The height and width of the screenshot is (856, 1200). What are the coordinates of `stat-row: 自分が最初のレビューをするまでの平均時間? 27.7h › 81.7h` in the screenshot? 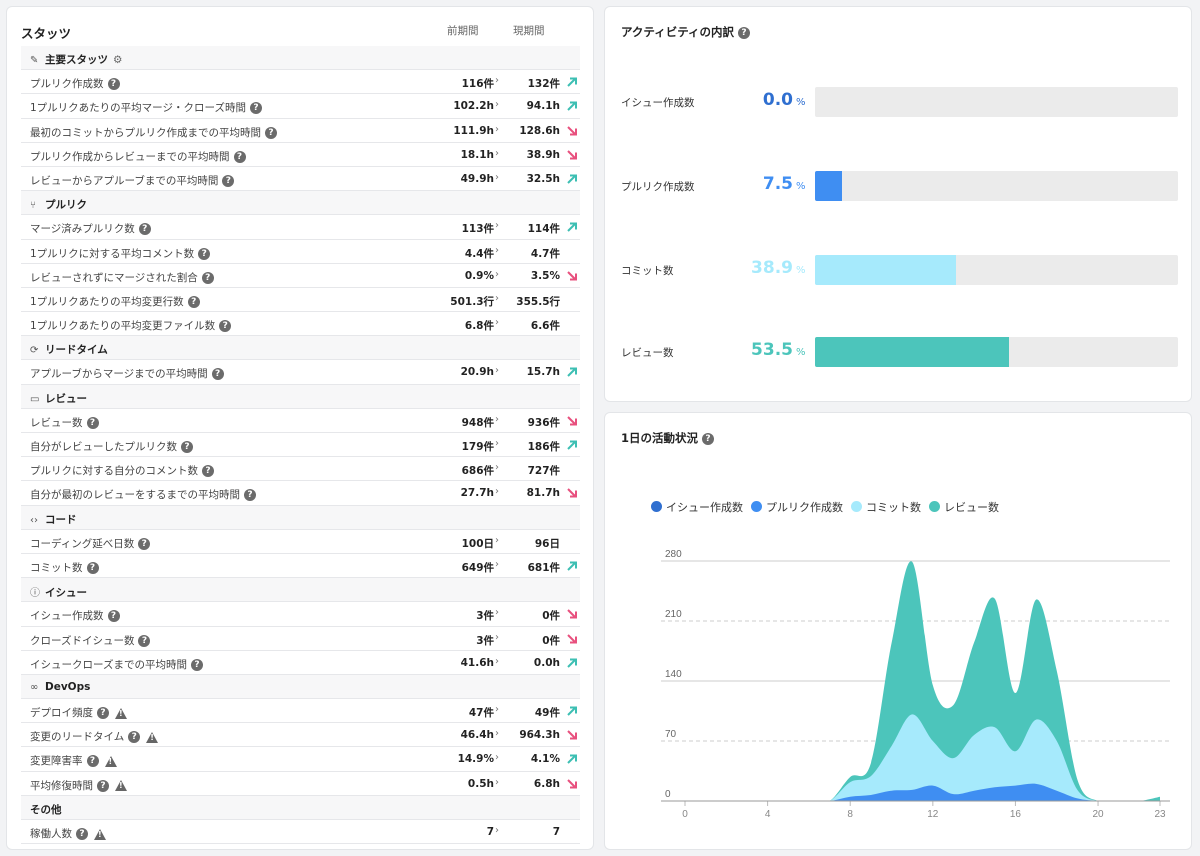 It's located at (300, 493).